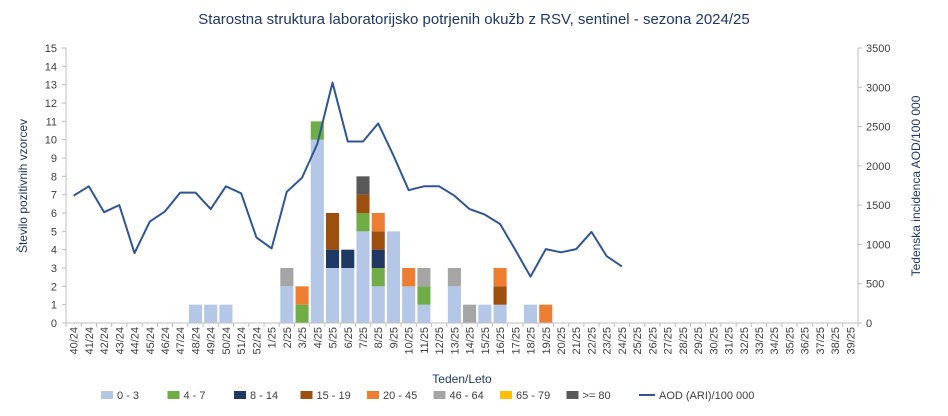 This screenshot has width=948, height=416. Describe the element at coordinates (562, 341) in the screenshot. I see `x-tick-label: 20/25` at that location.